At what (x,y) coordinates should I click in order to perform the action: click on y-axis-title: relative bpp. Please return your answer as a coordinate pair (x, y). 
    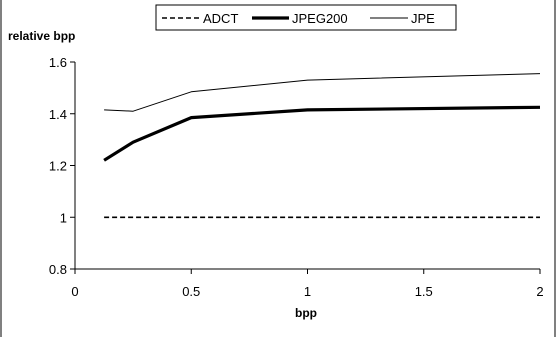
    Looking at the image, I should click on (41, 36).